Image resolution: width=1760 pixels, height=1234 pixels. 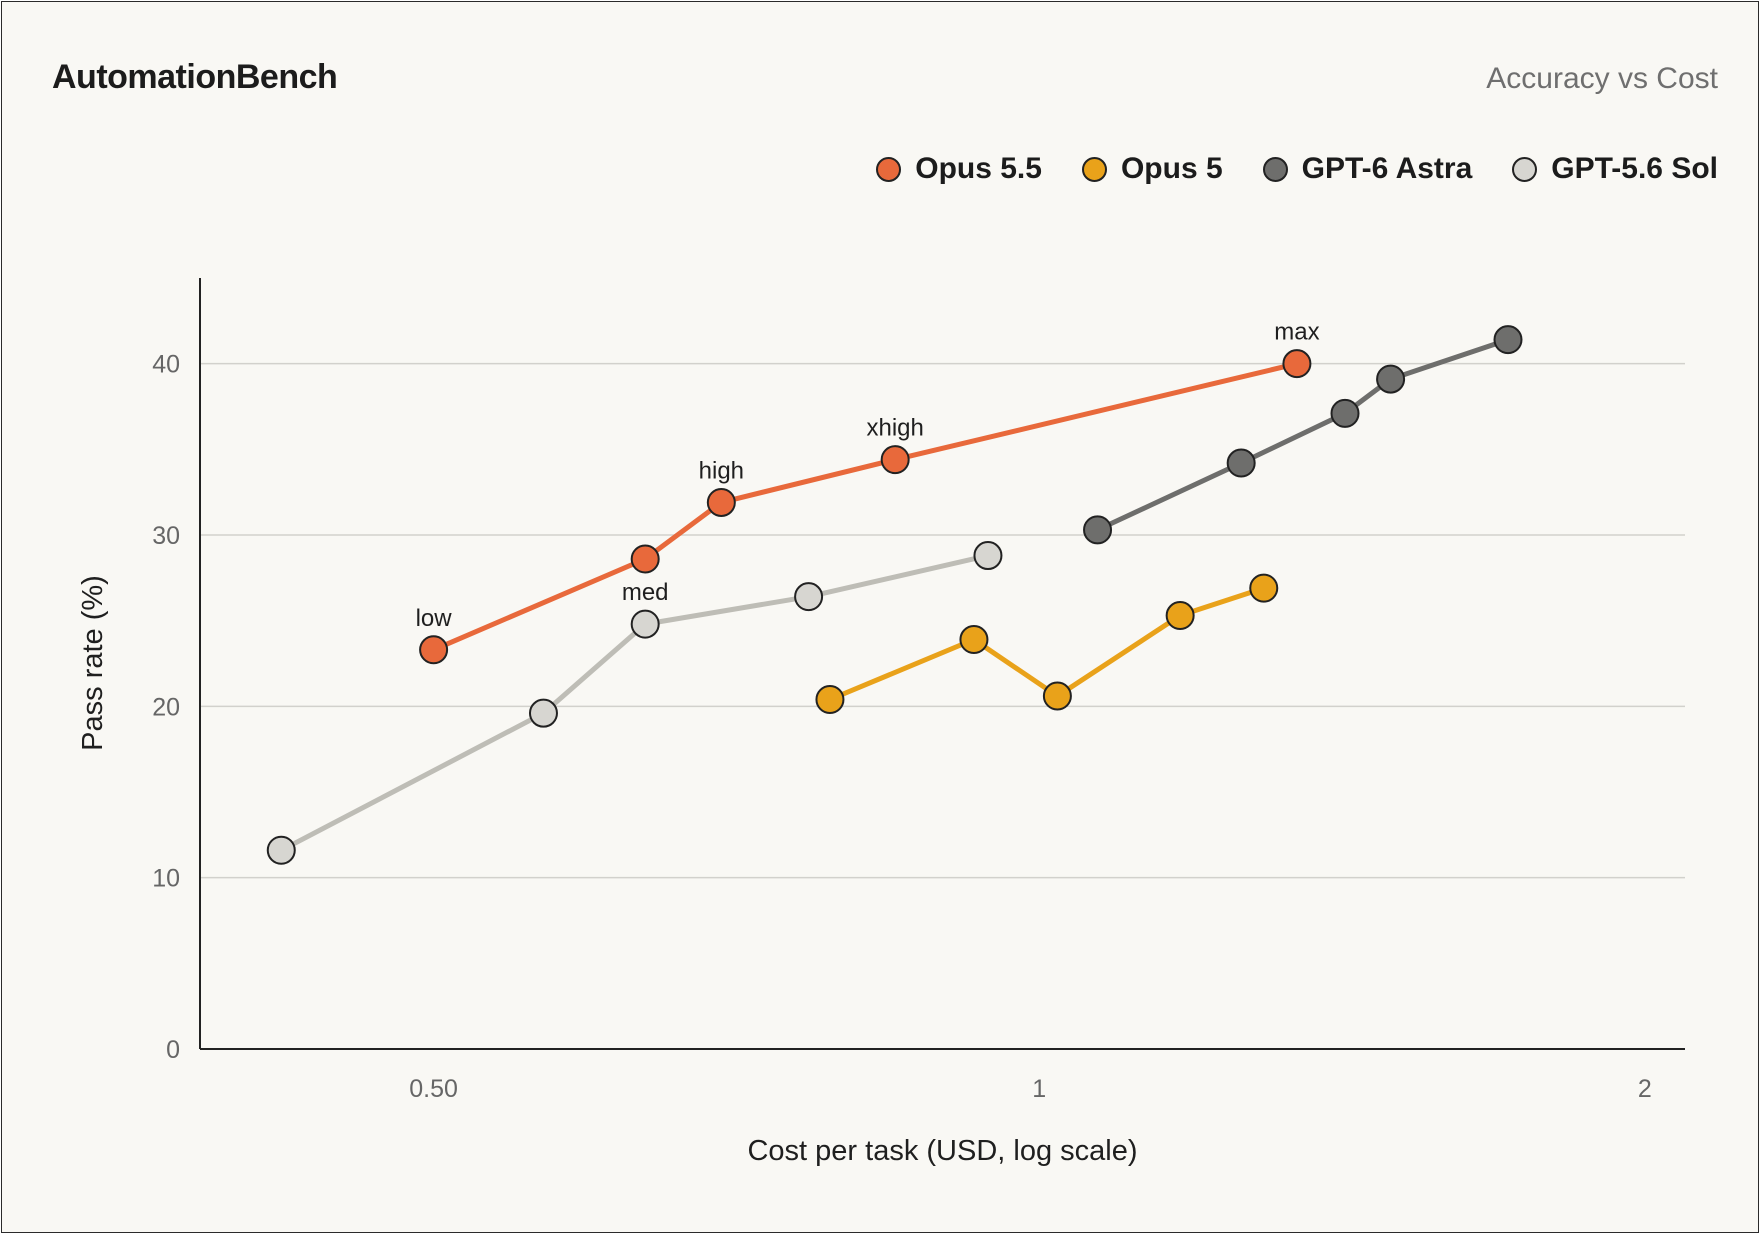 I want to click on y-tick-label-40: 40, so click(x=166, y=365).